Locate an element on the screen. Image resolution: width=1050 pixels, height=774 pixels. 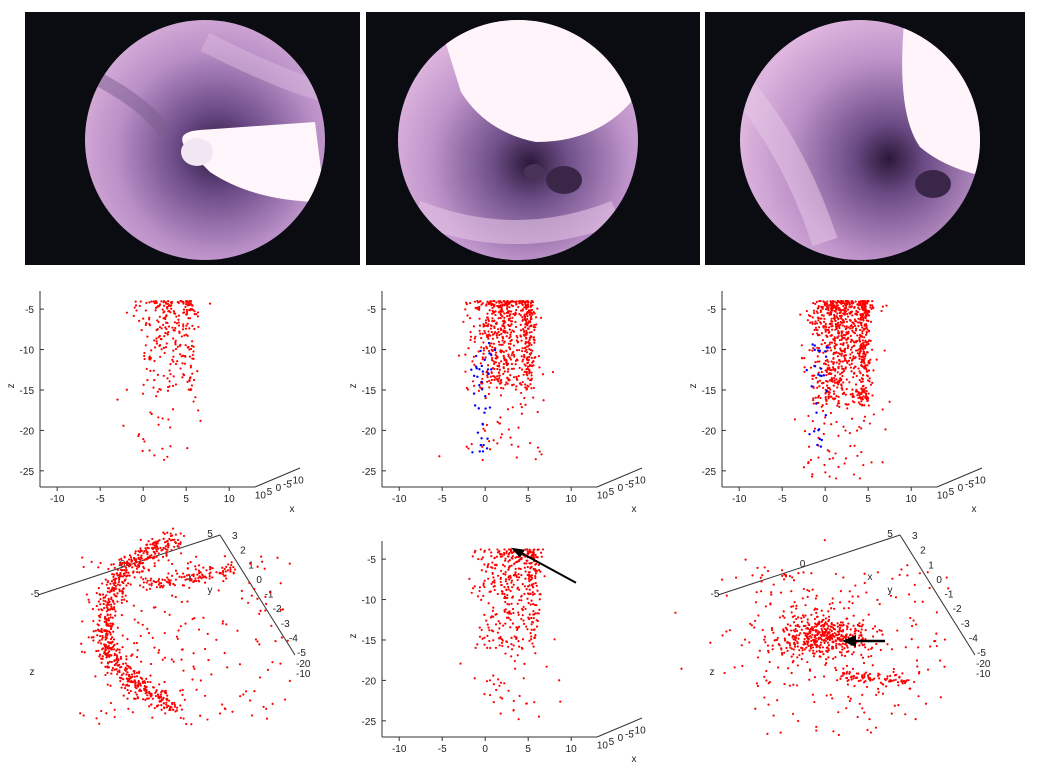
axis-tick-label: -2 is located at coordinates (277, 609).